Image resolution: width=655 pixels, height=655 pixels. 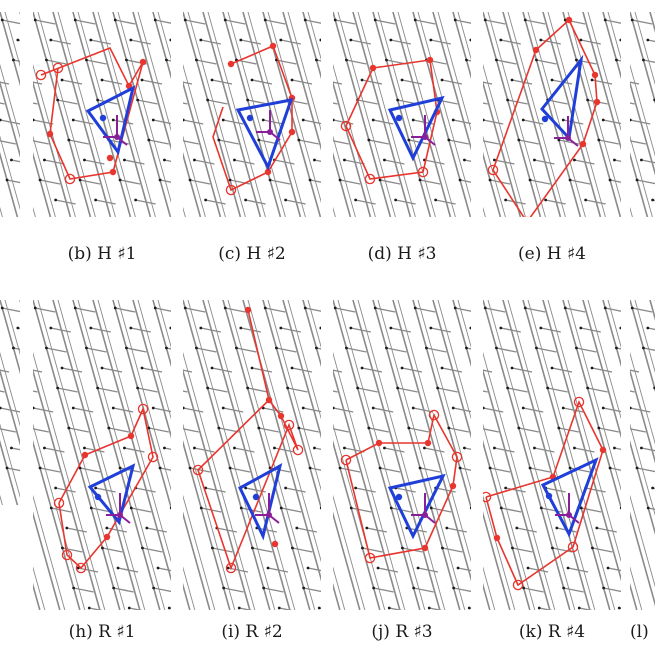 What do you see at coordinates (250, 118) in the screenshot?
I see `blue-dot` at bounding box center [250, 118].